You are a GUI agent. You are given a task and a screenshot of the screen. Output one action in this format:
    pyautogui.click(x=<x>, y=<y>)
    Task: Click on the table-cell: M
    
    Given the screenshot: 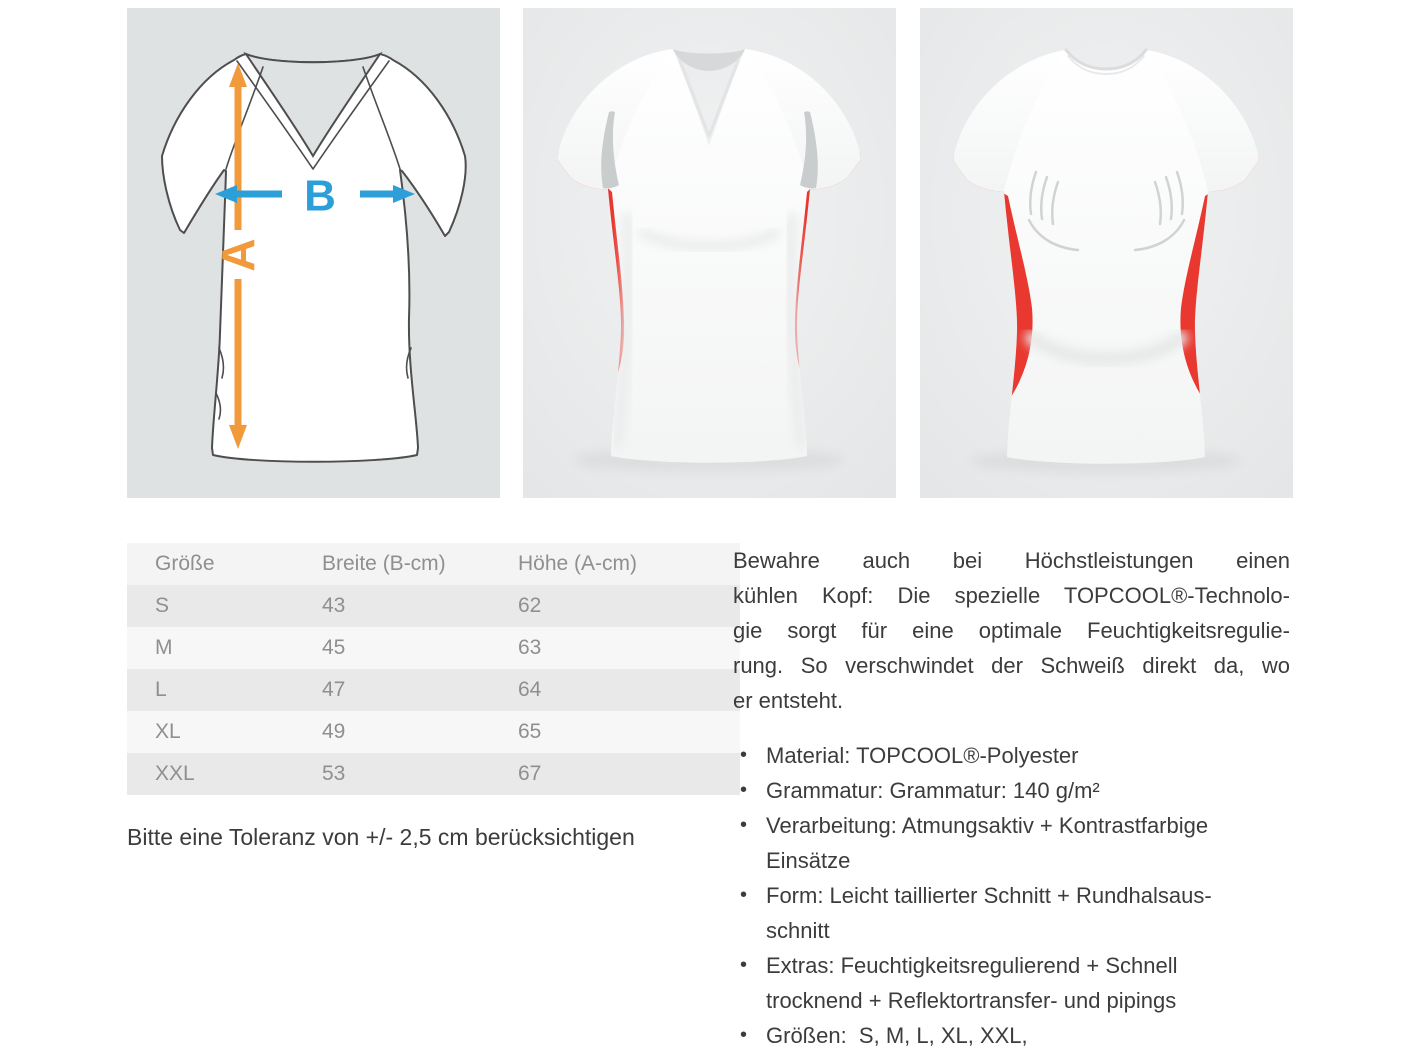 What is the action you would take?
    pyautogui.click(x=164, y=647)
    